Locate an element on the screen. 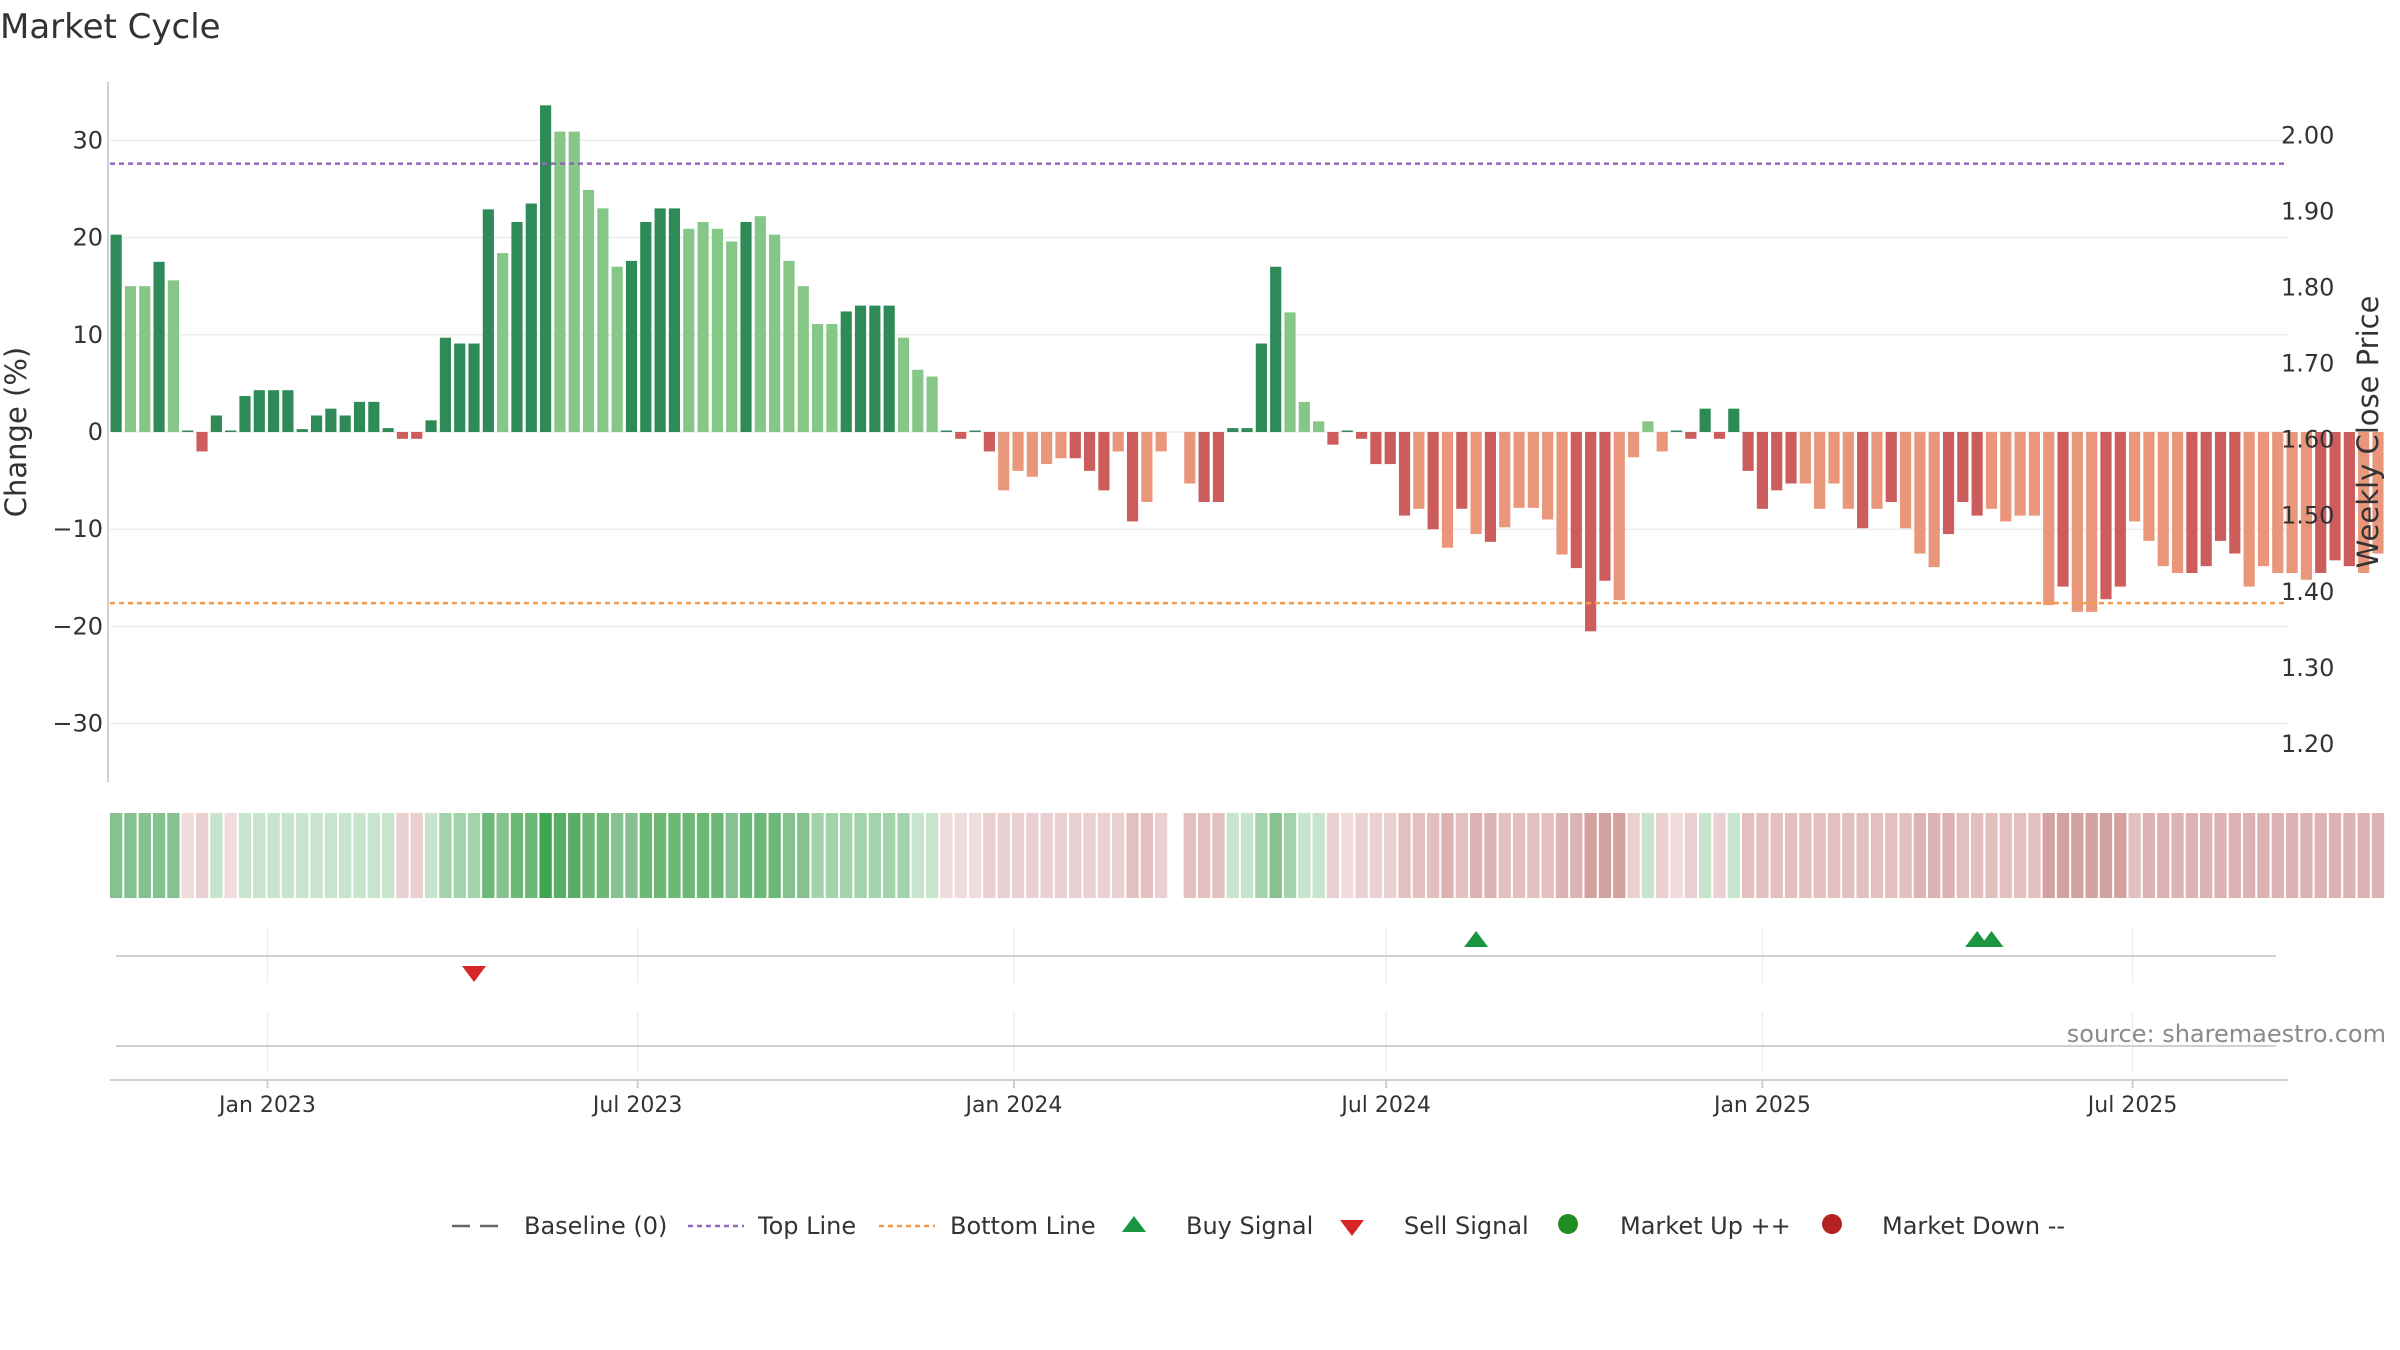 Image resolution: width=2400 pixels, height=1350 pixels. source-note: source: sharemaestro.com is located at coordinates (2226, 1034).